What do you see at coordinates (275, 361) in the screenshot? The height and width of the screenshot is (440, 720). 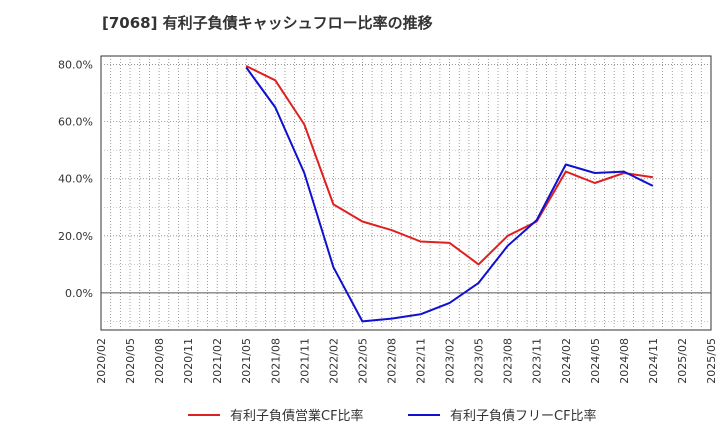 I see `x-tick-label: 2021/08` at bounding box center [275, 361].